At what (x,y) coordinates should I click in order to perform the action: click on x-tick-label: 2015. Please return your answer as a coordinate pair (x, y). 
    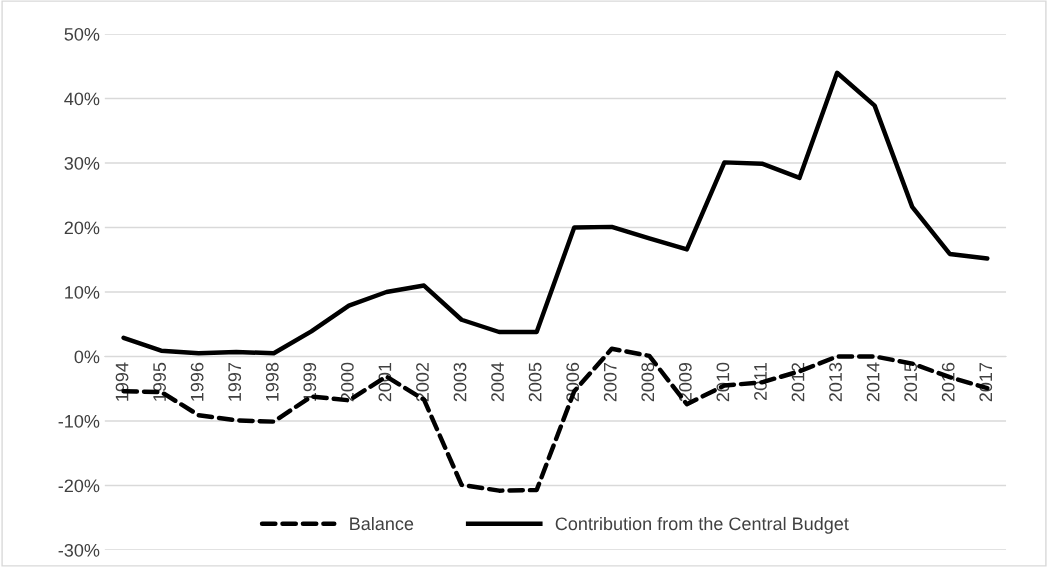
    Looking at the image, I should click on (911, 382).